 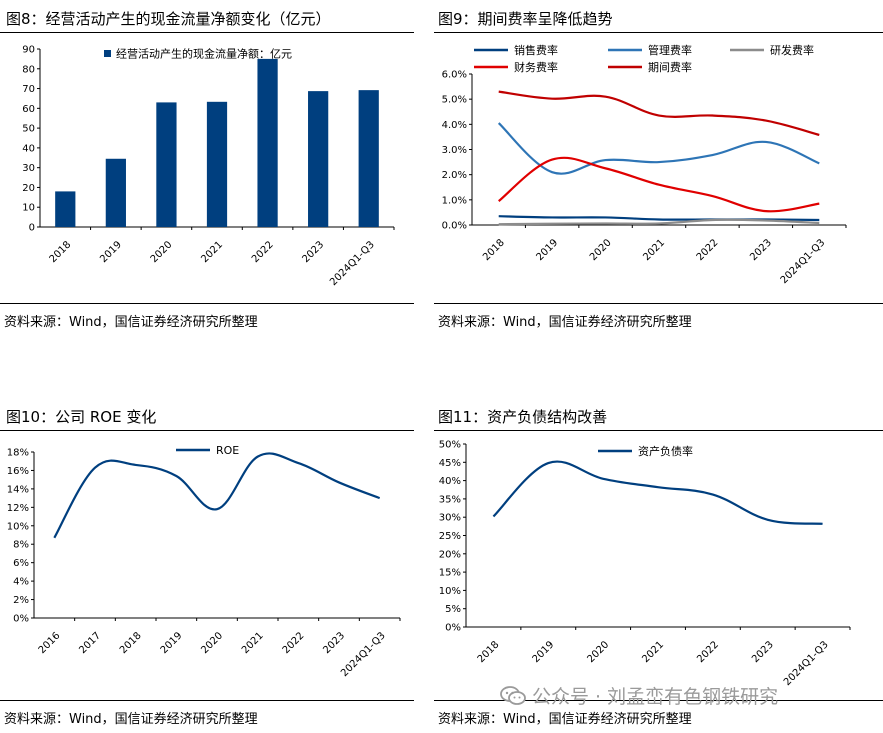 What do you see at coordinates (454, 226) in the screenshot?
I see `y-tick-label: 0.0%` at bounding box center [454, 226].